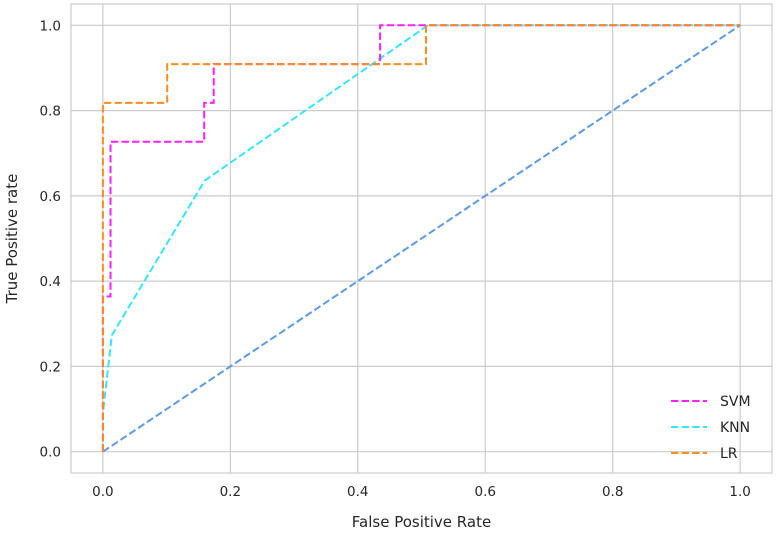 This screenshot has width=777, height=533. I want to click on x-tick-label: 0.2, so click(230, 492).